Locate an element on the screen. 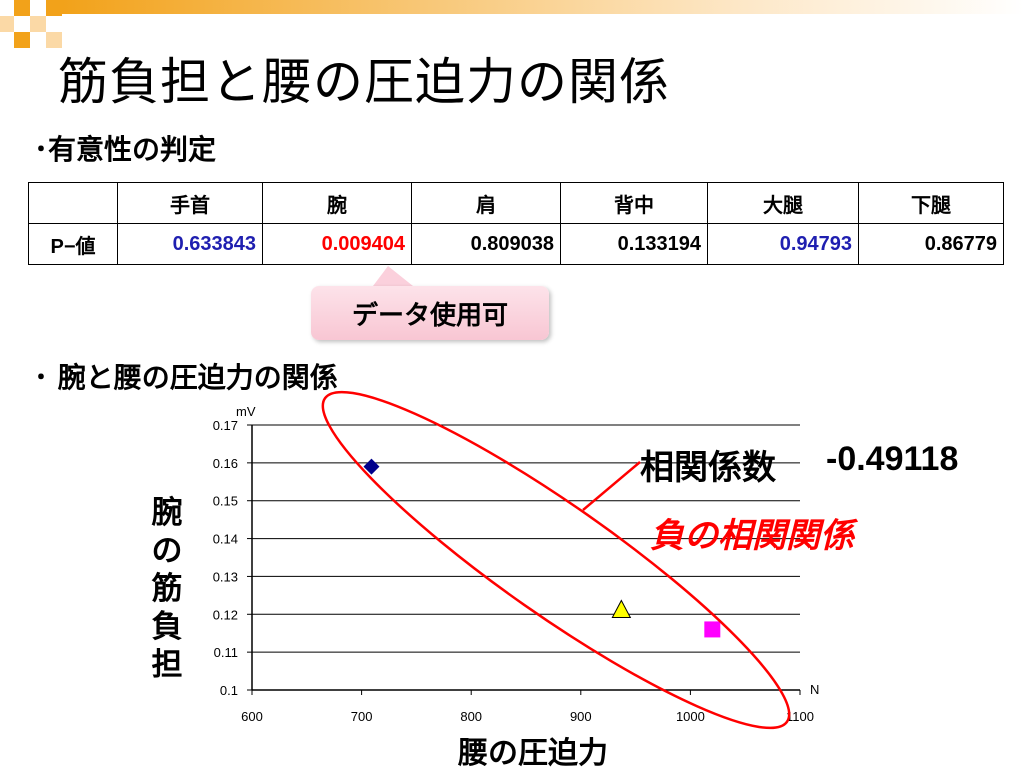  y-tick-label: 0.16 is located at coordinates (225, 463).